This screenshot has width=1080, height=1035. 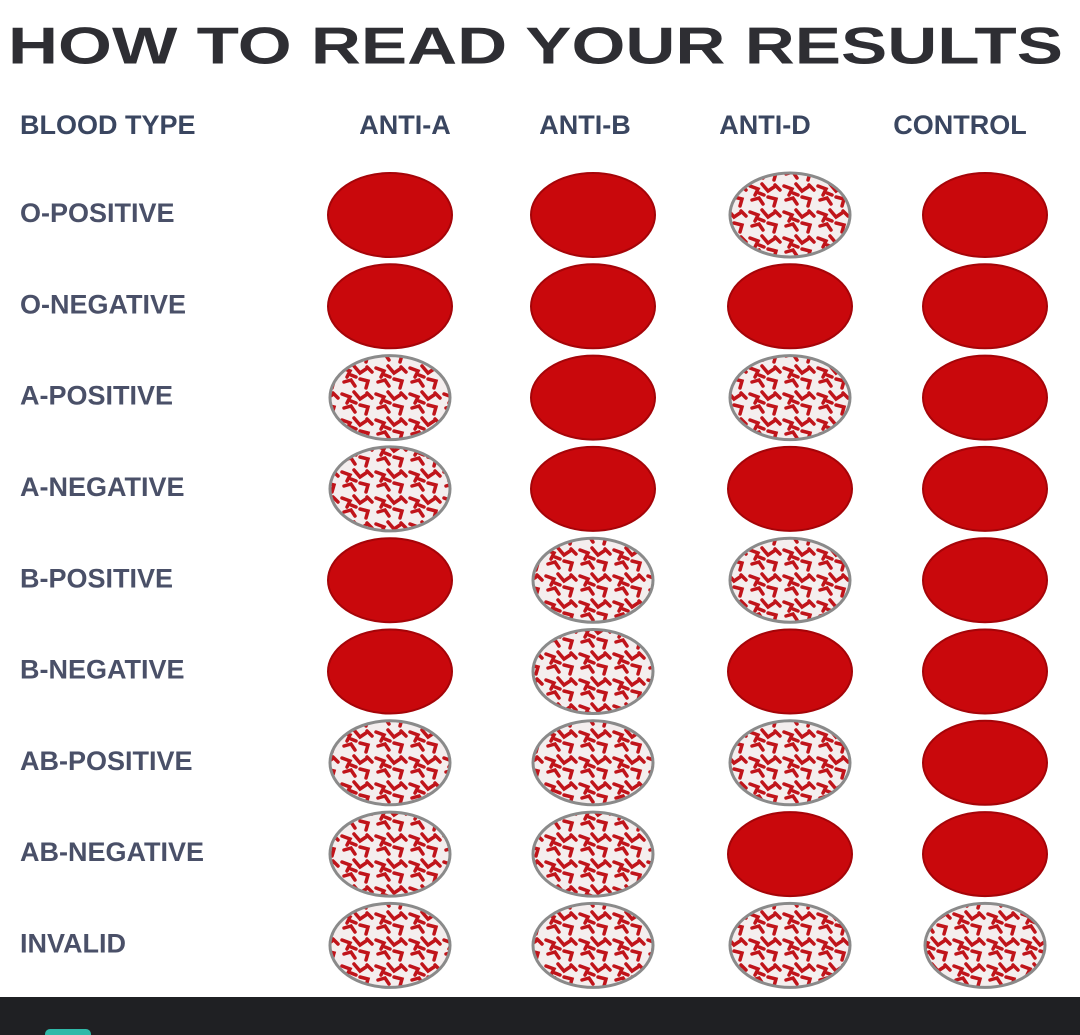 I want to click on row-label: O-NEGATIVE, so click(x=103, y=304).